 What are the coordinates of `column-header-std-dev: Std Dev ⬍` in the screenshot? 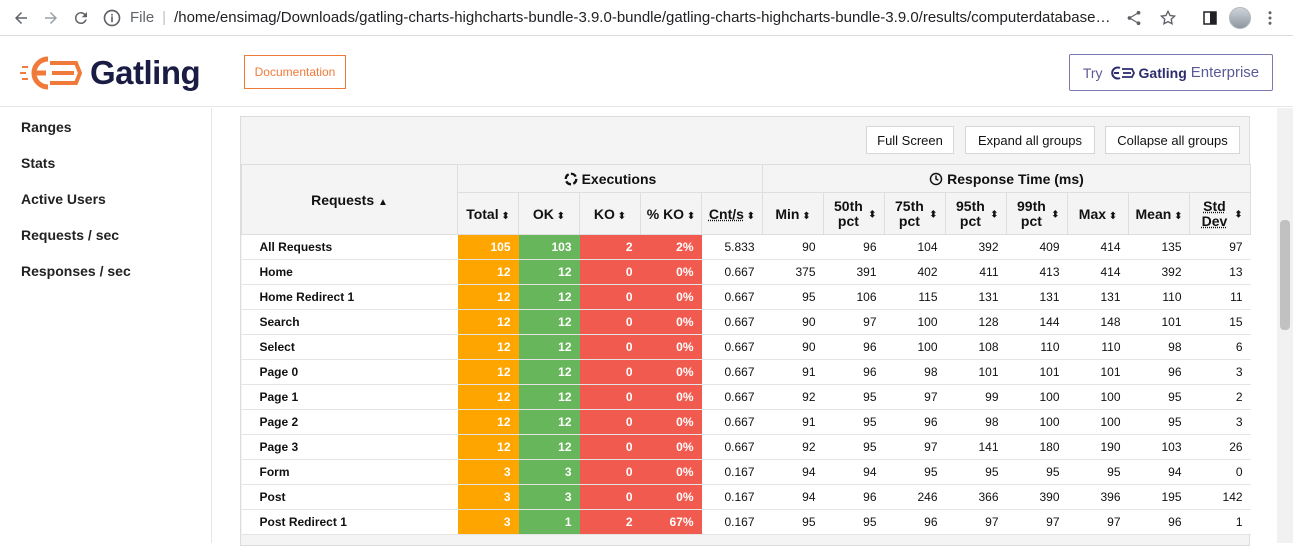 It's located at (1220, 213).